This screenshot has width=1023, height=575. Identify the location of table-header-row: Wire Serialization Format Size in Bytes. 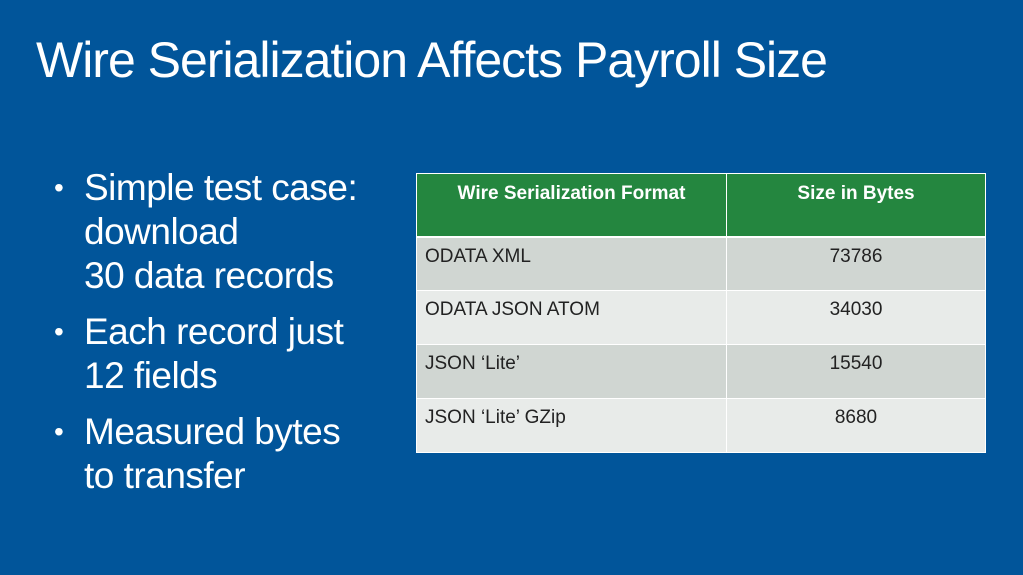
(701, 205).